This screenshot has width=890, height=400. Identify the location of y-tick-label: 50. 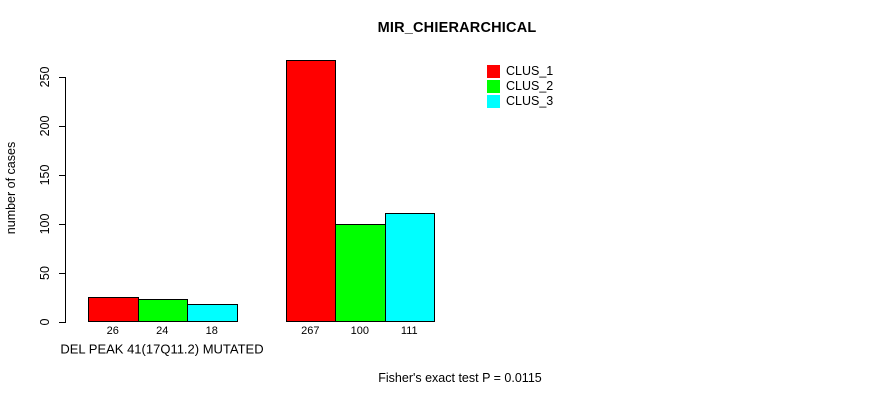
(45, 273).